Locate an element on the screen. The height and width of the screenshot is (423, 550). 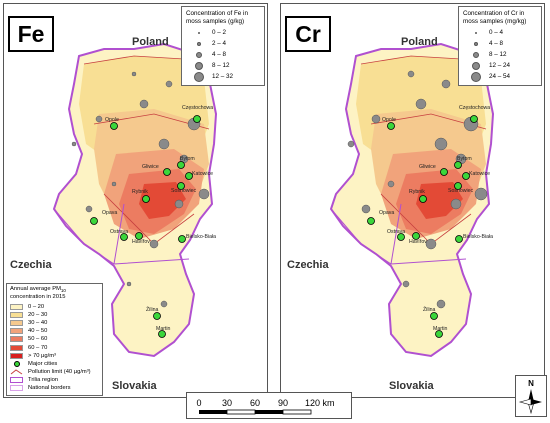
legend-class: 50 – 60 is located at coordinates (38, 339).